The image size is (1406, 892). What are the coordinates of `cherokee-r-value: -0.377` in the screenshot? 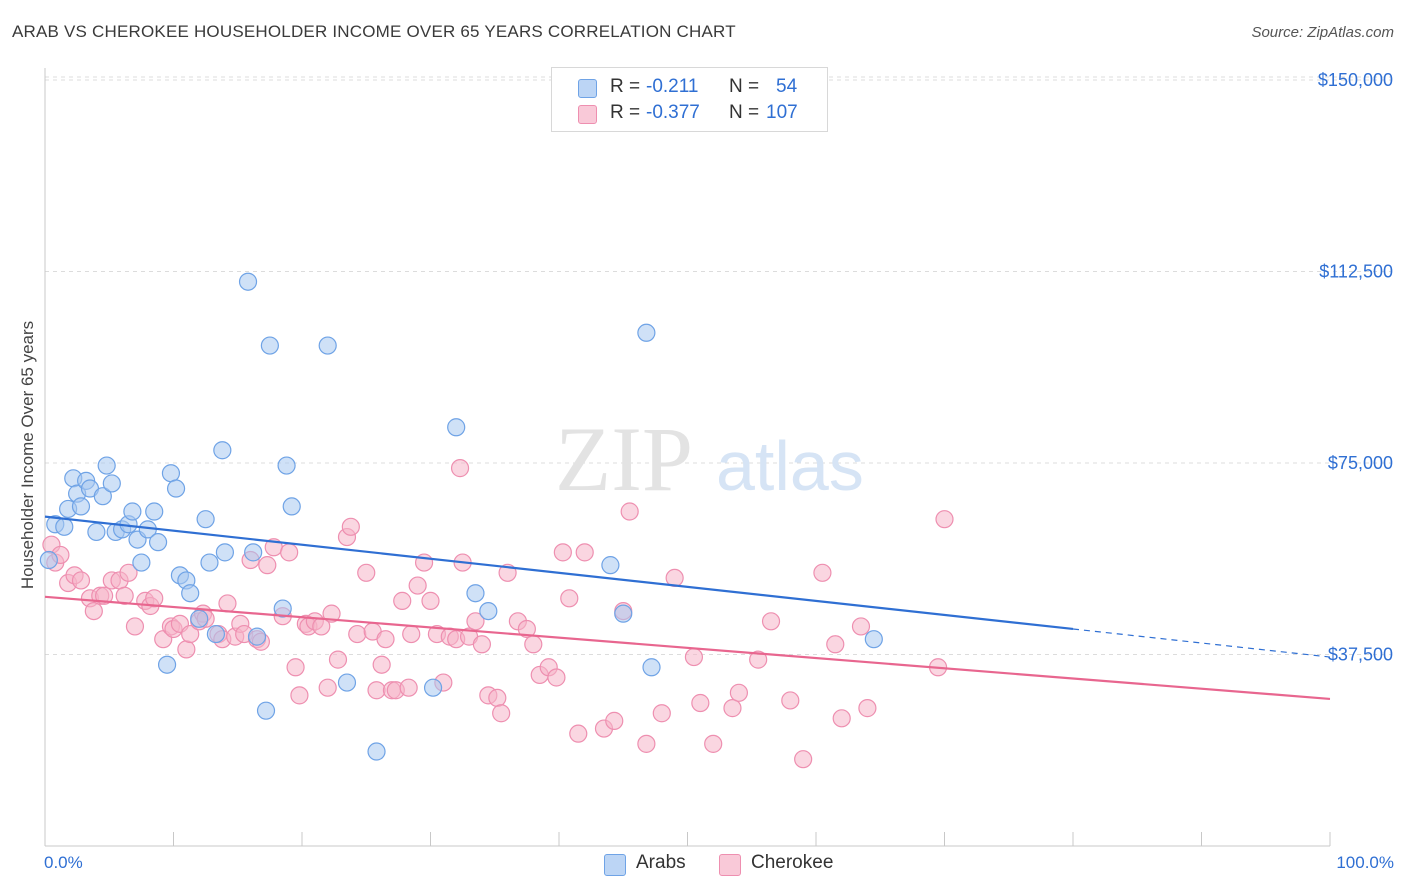 It's located at (673, 112).